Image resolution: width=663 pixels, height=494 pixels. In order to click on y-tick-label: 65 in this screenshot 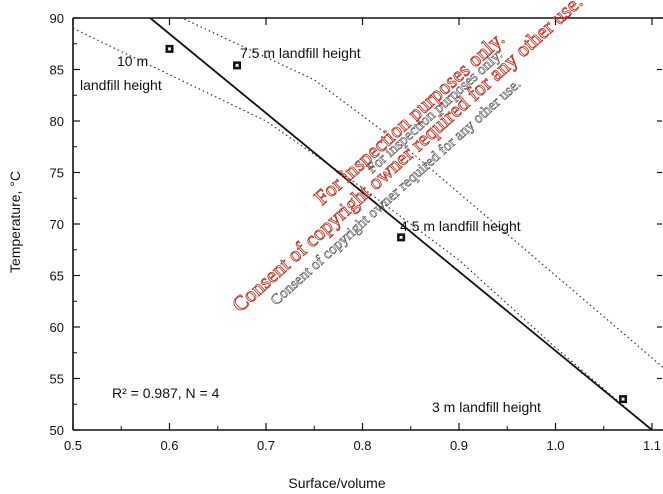, I will do `click(57, 276)`.